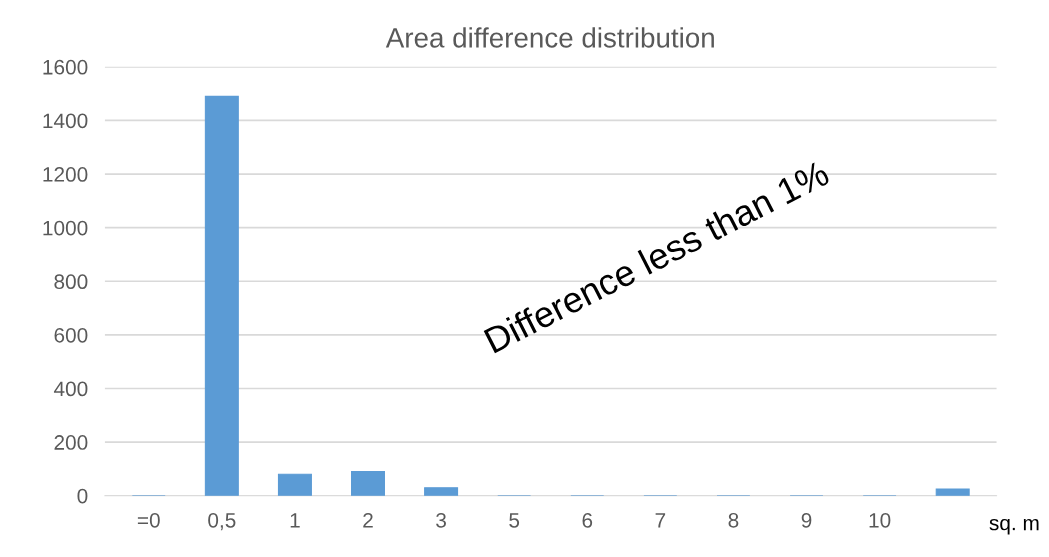 The height and width of the screenshot is (557, 1049). What do you see at coordinates (660, 520) in the screenshot?
I see `x-tick-label: 7` at bounding box center [660, 520].